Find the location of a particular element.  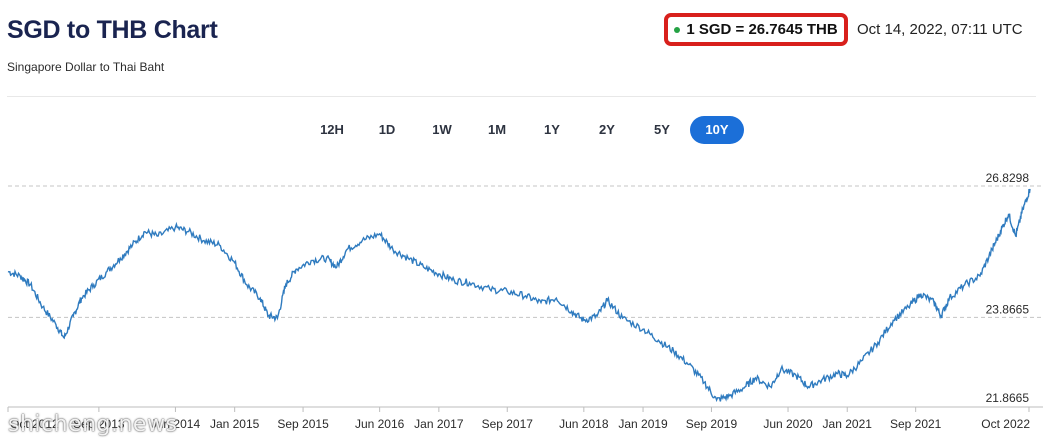

x-tick-label: Jan 2021 is located at coordinates (848, 424).